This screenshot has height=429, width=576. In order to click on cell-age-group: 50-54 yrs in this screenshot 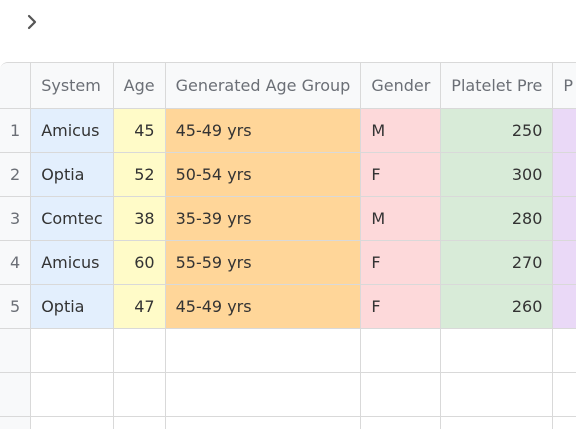, I will do `click(263, 174)`.